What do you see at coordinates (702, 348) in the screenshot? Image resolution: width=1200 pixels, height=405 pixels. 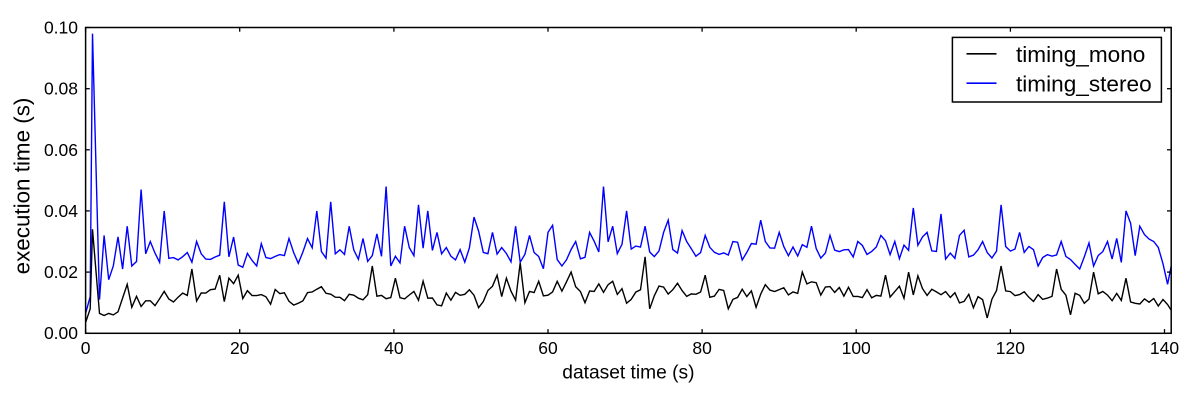 I see `svg-text: 80` at bounding box center [702, 348].